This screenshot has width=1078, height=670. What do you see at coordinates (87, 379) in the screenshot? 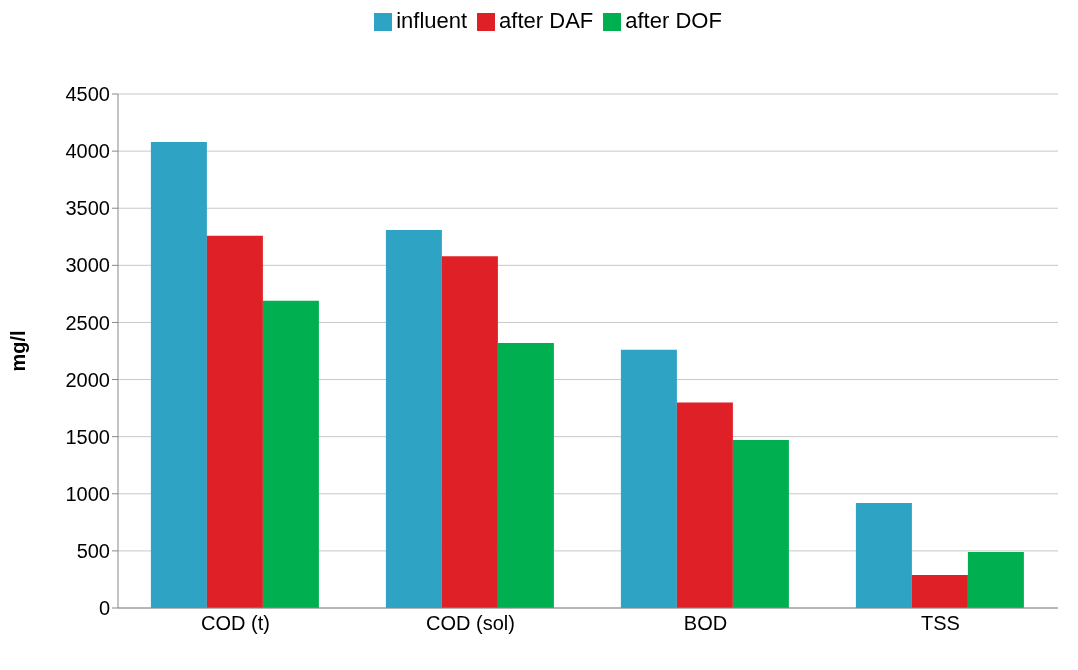
I see `y-tick-label: 2000` at bounding box center [87, 379].